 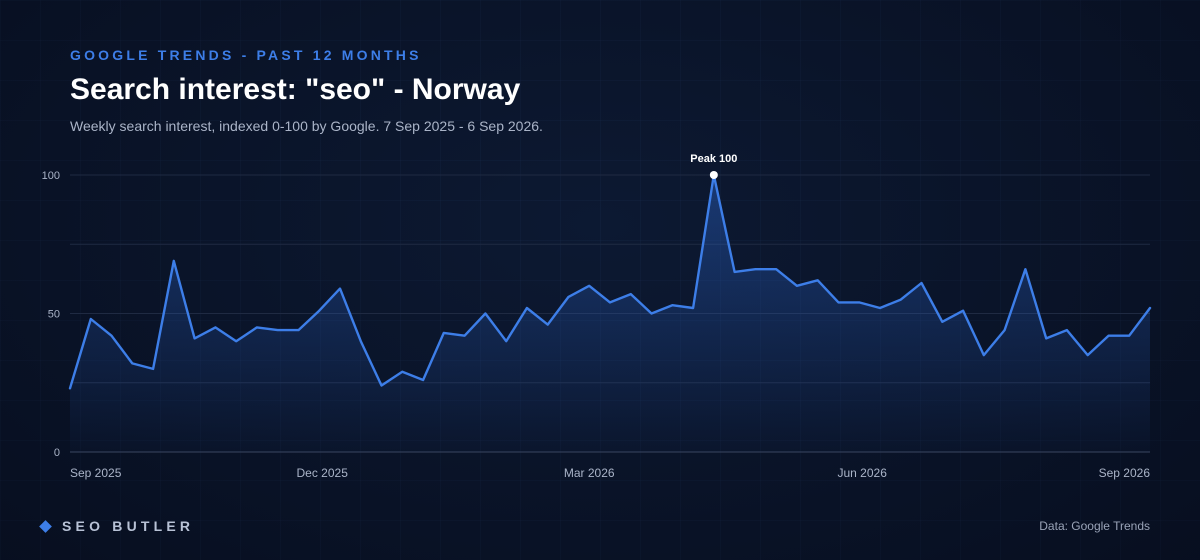 What do you see at coordinates (863, 473) in the screenshot?
I see `x-tick-label: Jun 2026` at bounding box center [863, 473].